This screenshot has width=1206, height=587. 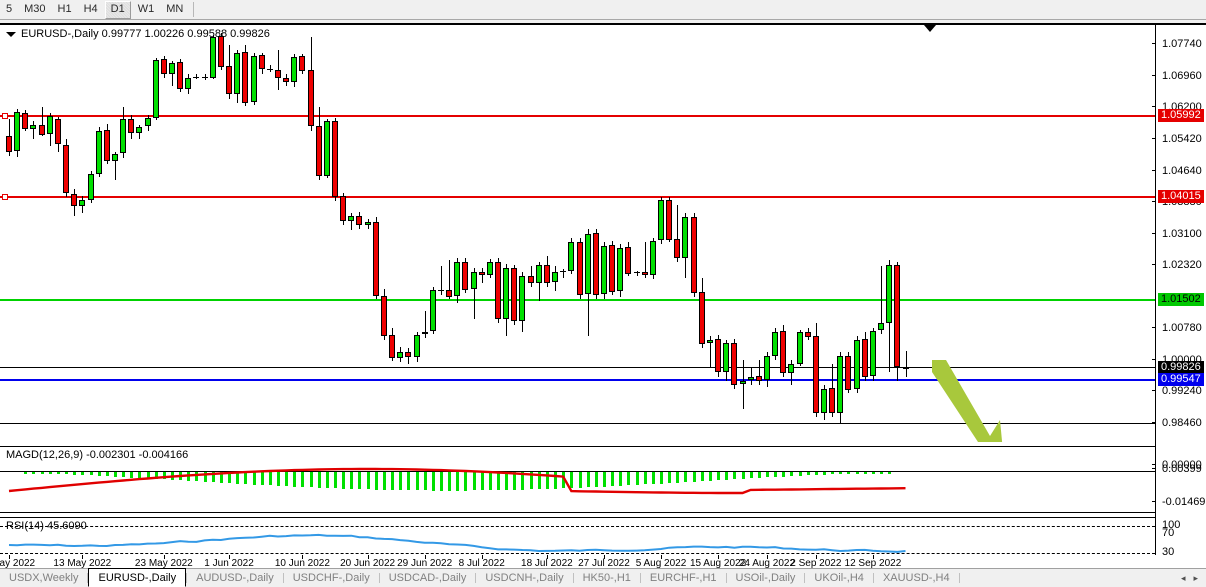 I want to click on timeframe-button-h1: H1, so click(x=64, y=8).